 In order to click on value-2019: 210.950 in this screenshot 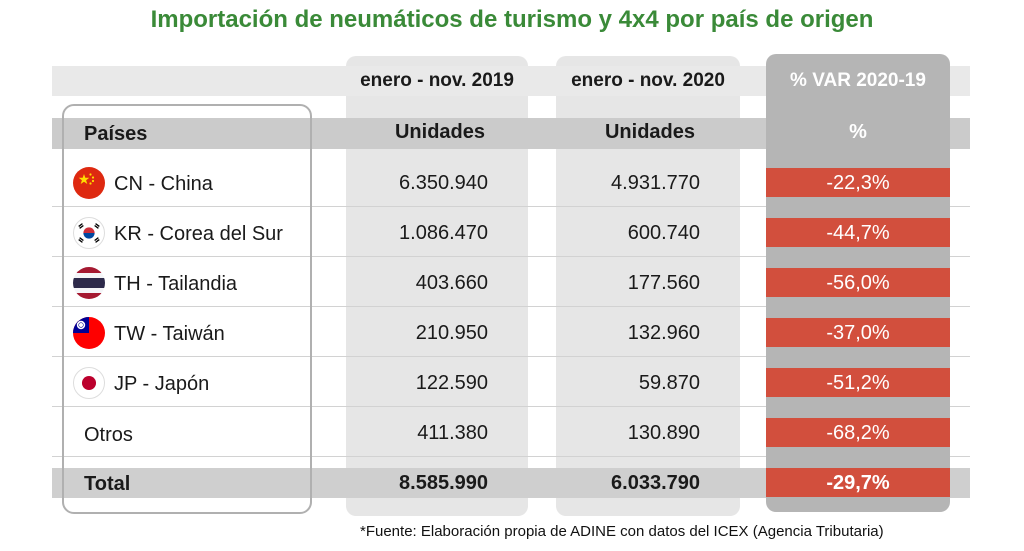, I will do `click(451, 333)`.